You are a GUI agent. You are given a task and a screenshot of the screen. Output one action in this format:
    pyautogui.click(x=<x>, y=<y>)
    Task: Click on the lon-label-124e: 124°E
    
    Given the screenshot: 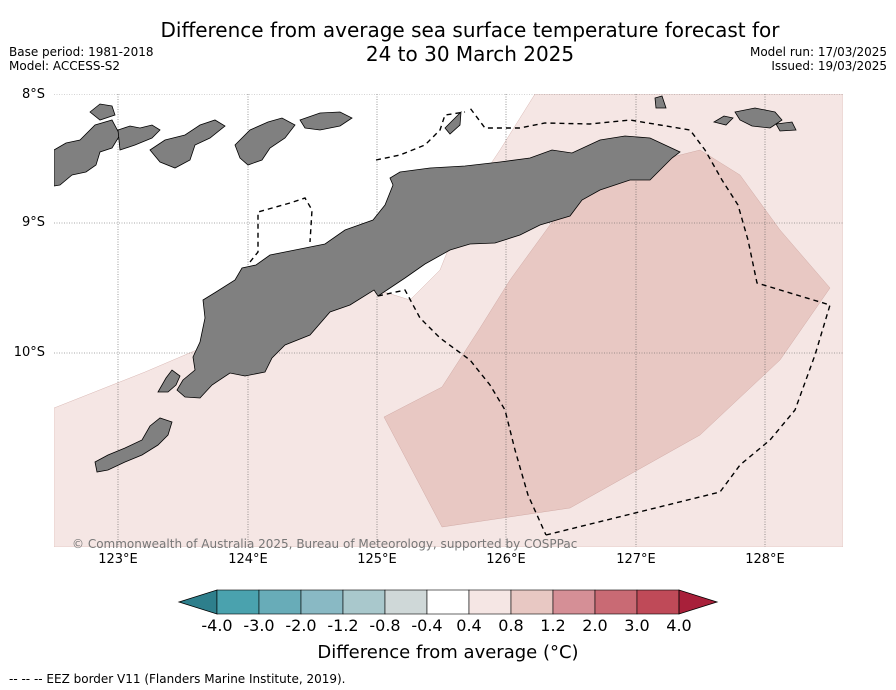 What is the action you would take?
    pyautogui.click(x=248, y=559)
    